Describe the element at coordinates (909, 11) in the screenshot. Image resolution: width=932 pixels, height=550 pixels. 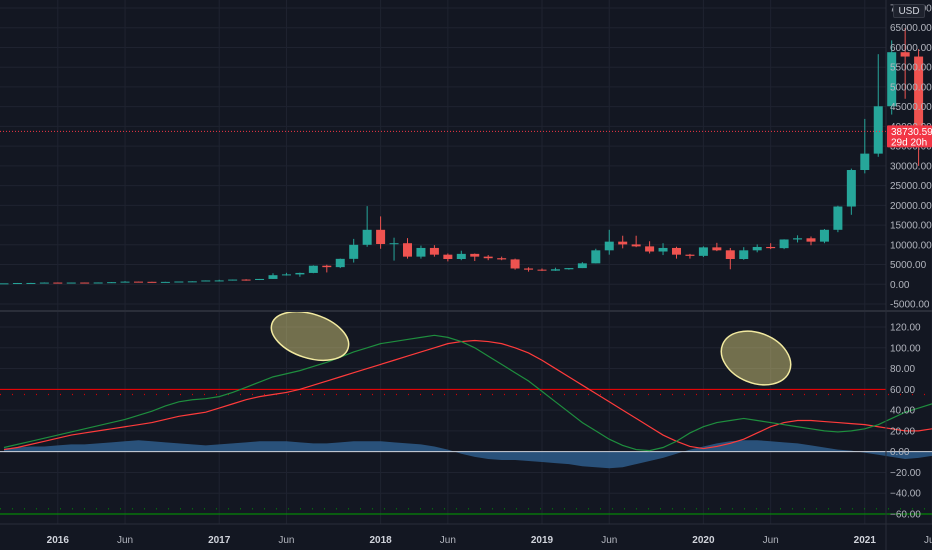
I see `currency-label: USD` at that location.